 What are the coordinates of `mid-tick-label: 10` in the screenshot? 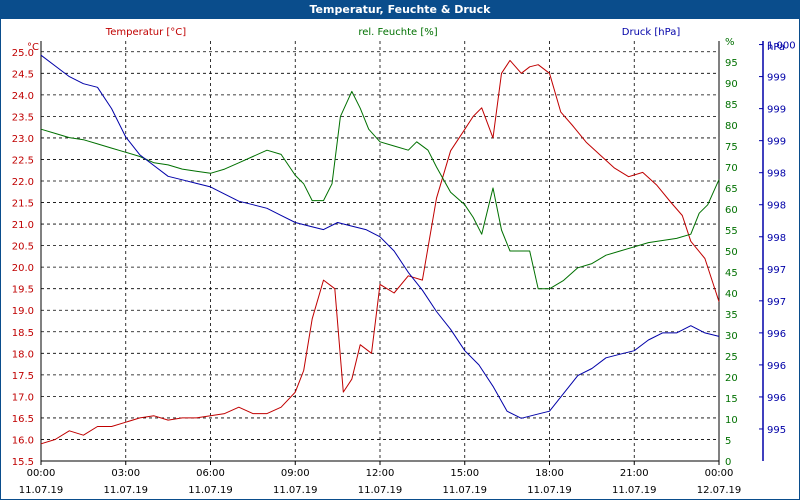 It's located at (731, 420).